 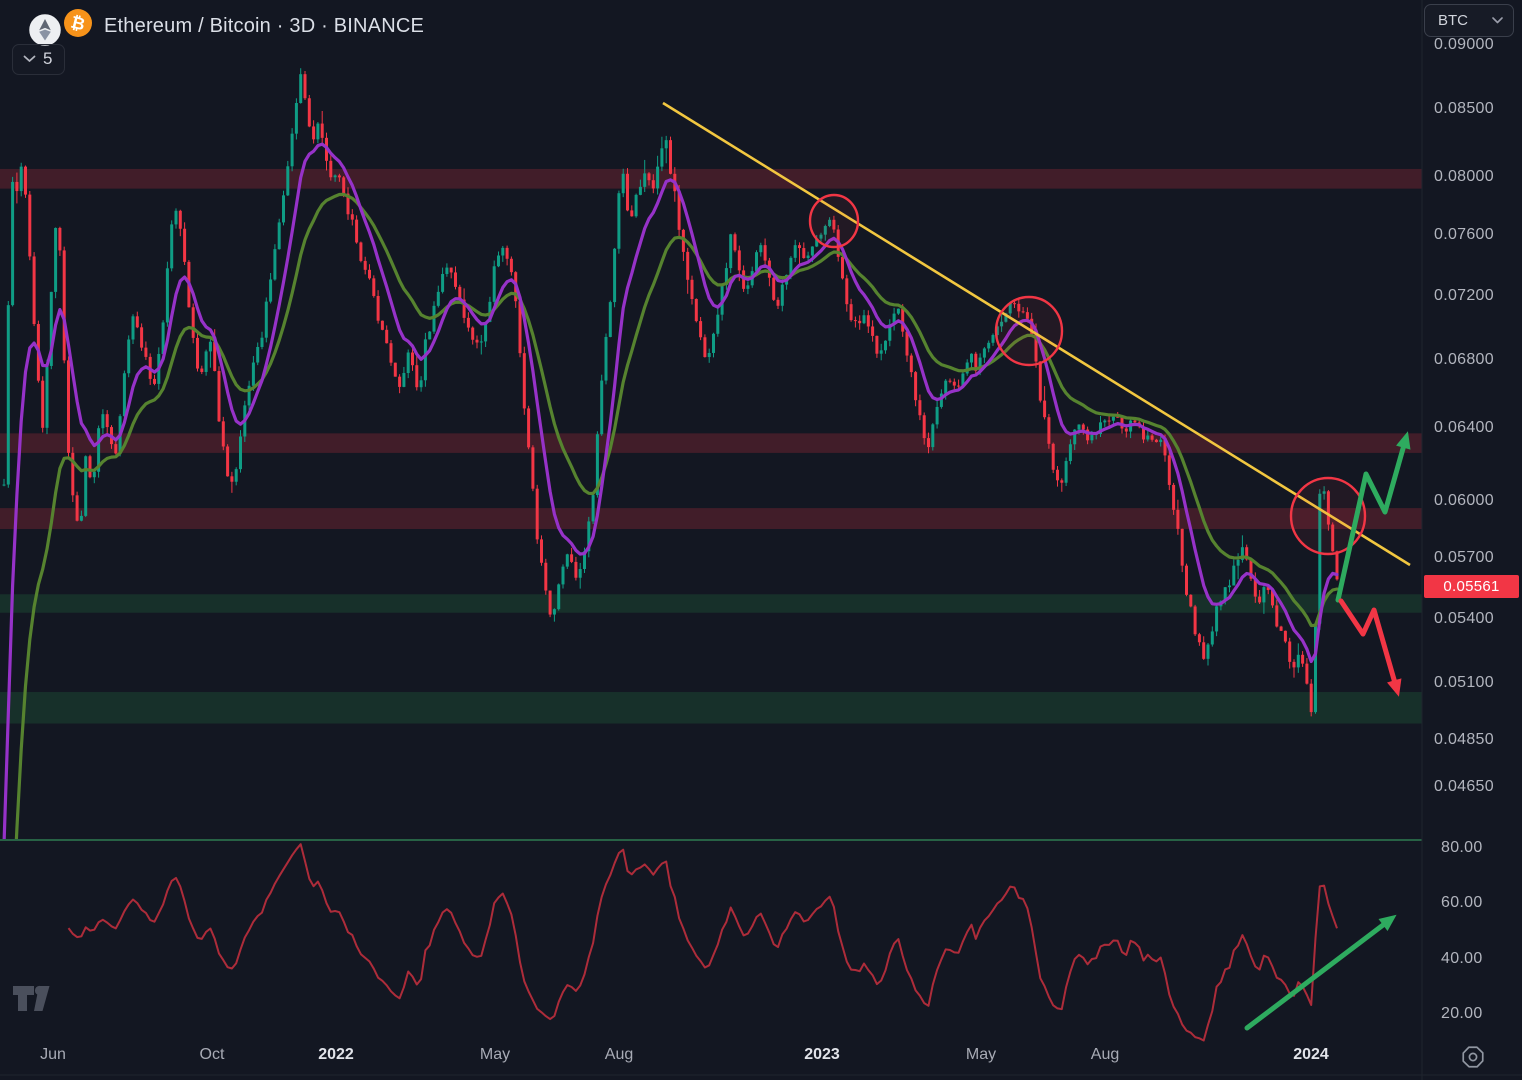 What do you see at coordinates (1464, 234) in the screenshot?
I see `price-axis-label: 0.07600` at bounding box center [1464, 234].